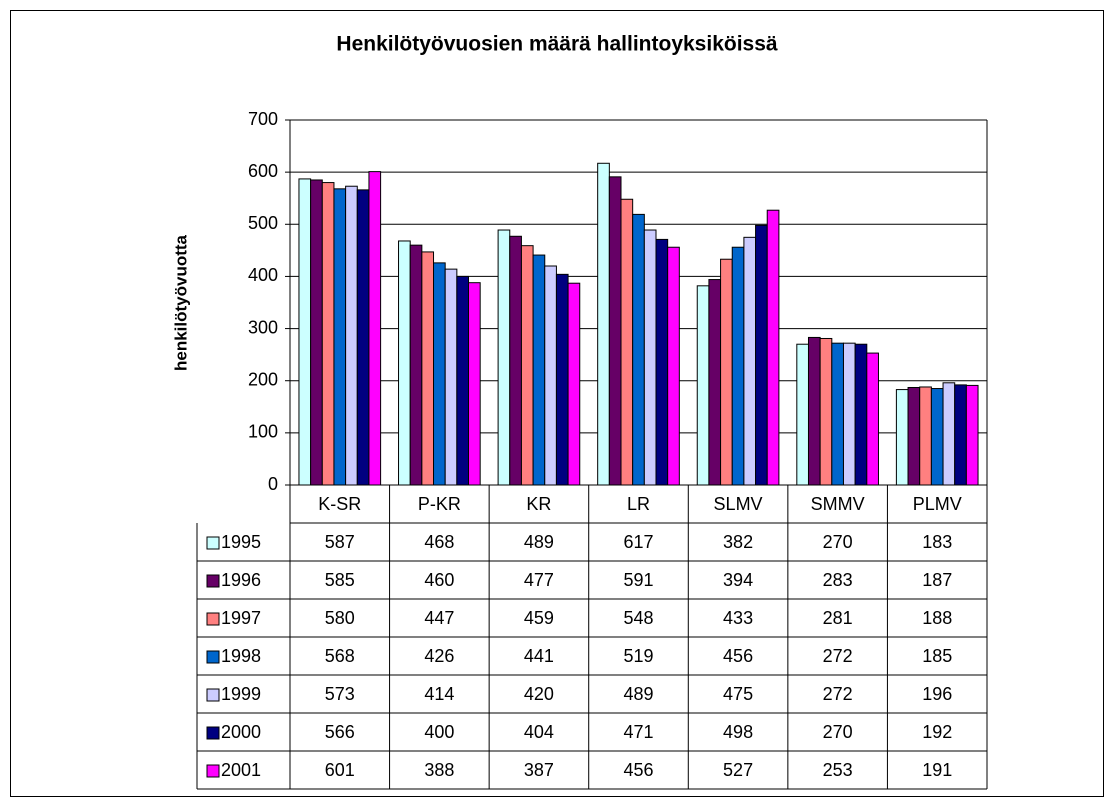  I want to click on table-value: 527, so click(738, 770).